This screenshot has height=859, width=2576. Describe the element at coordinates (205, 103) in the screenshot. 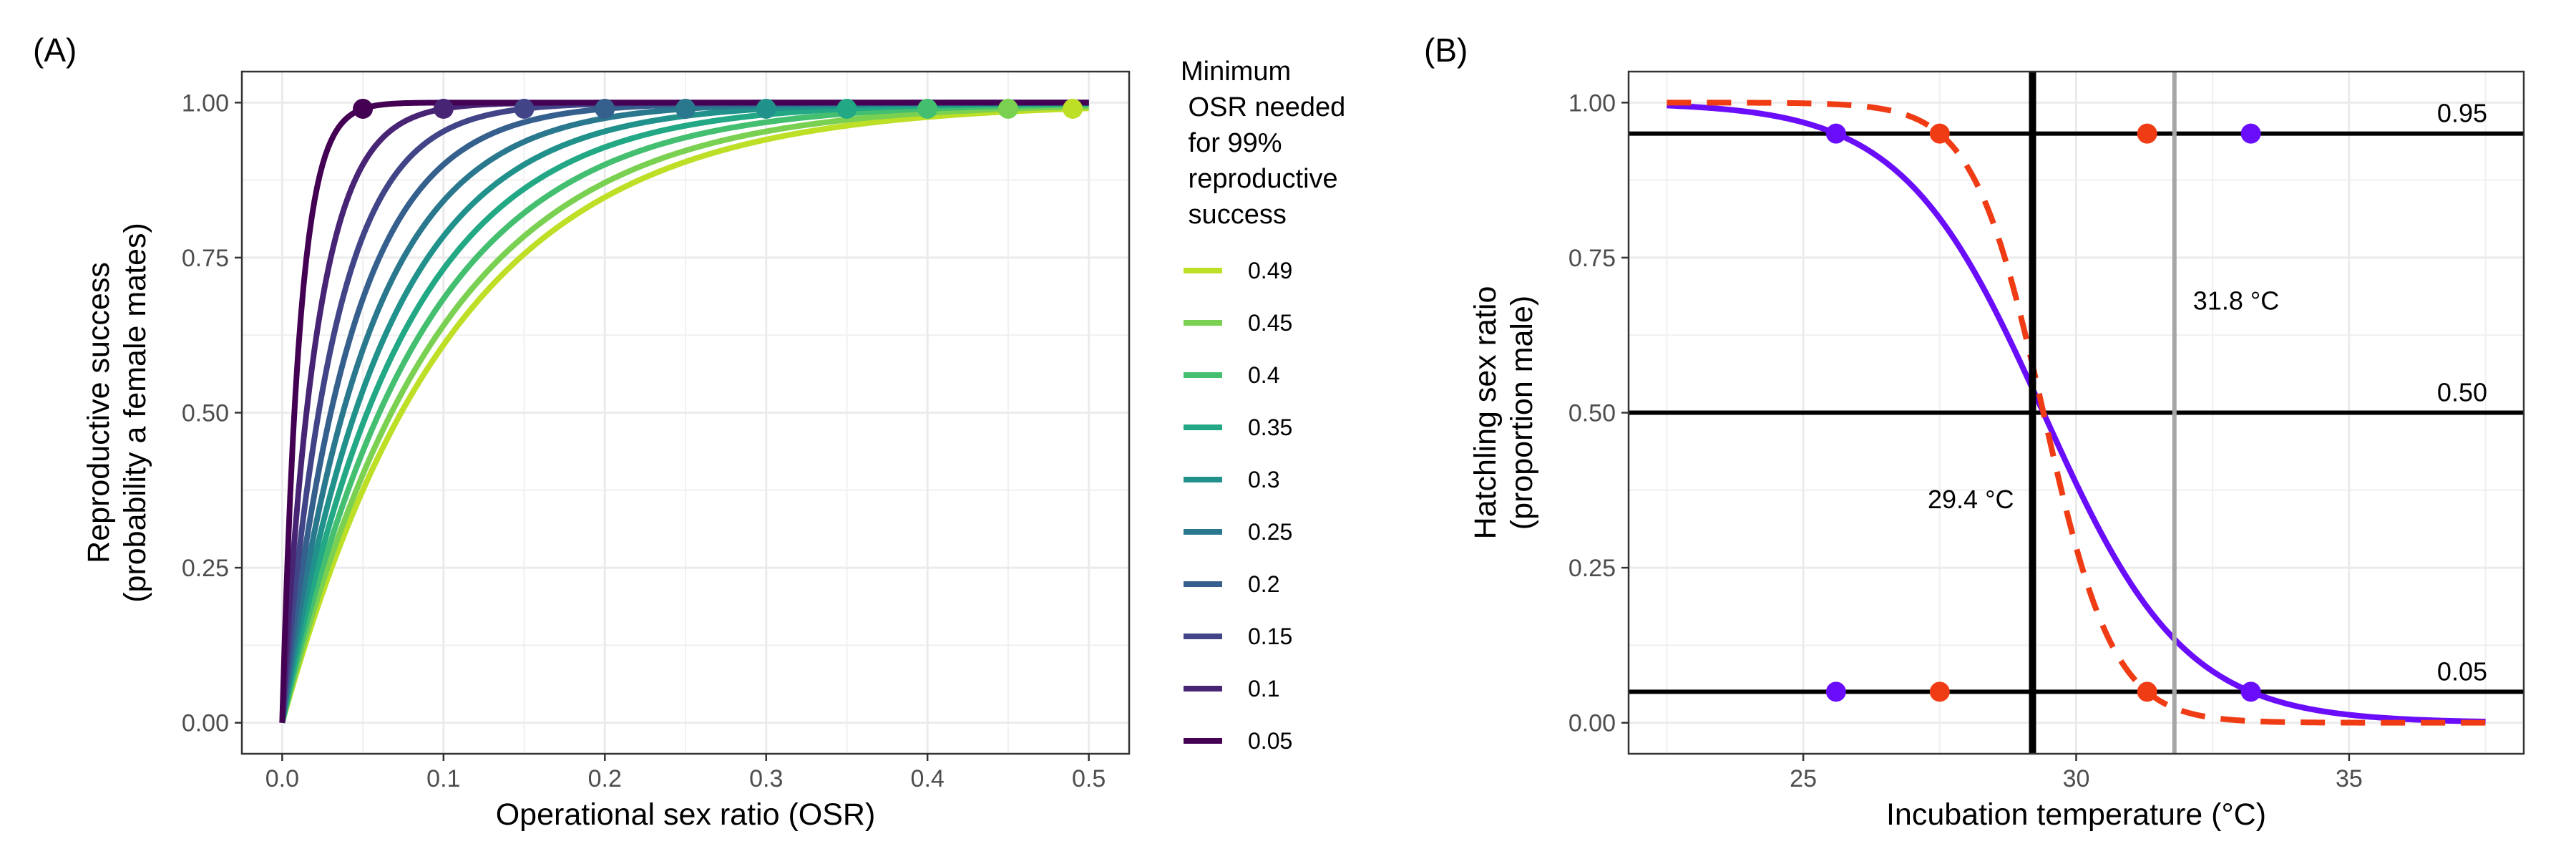

I see `y-tick-label-a-4: 1.00` at that location.